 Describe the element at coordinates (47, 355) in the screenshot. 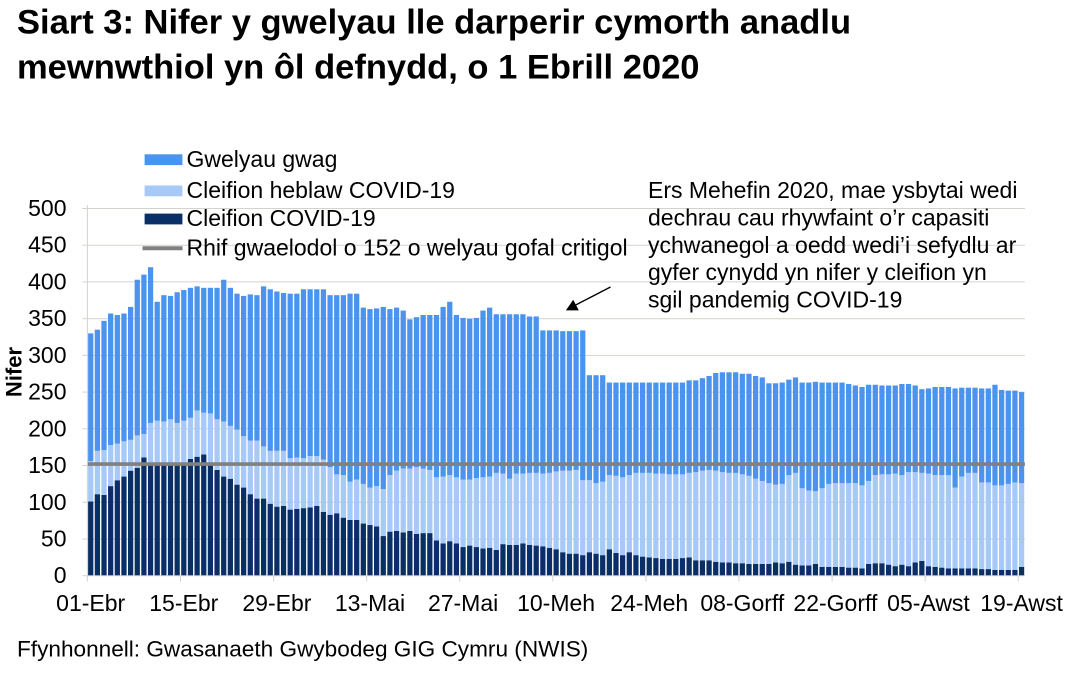

I see `svg-text: 300` at that location.